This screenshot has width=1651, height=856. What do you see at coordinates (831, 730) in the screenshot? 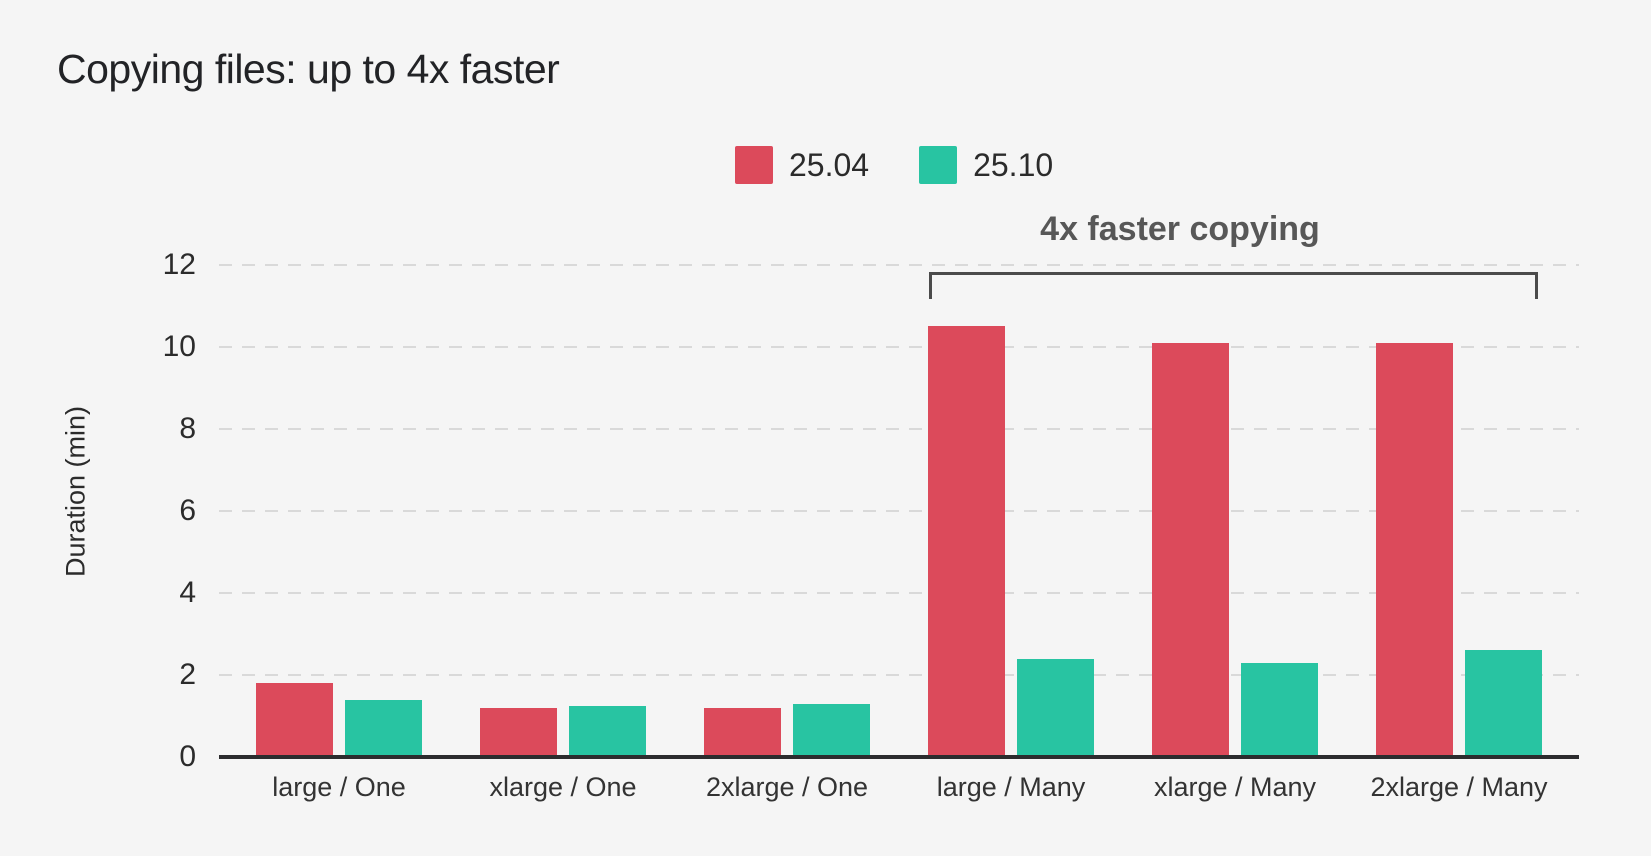
I see `bar-25-10-2xlarge-one` at bounding box center [831, 730].